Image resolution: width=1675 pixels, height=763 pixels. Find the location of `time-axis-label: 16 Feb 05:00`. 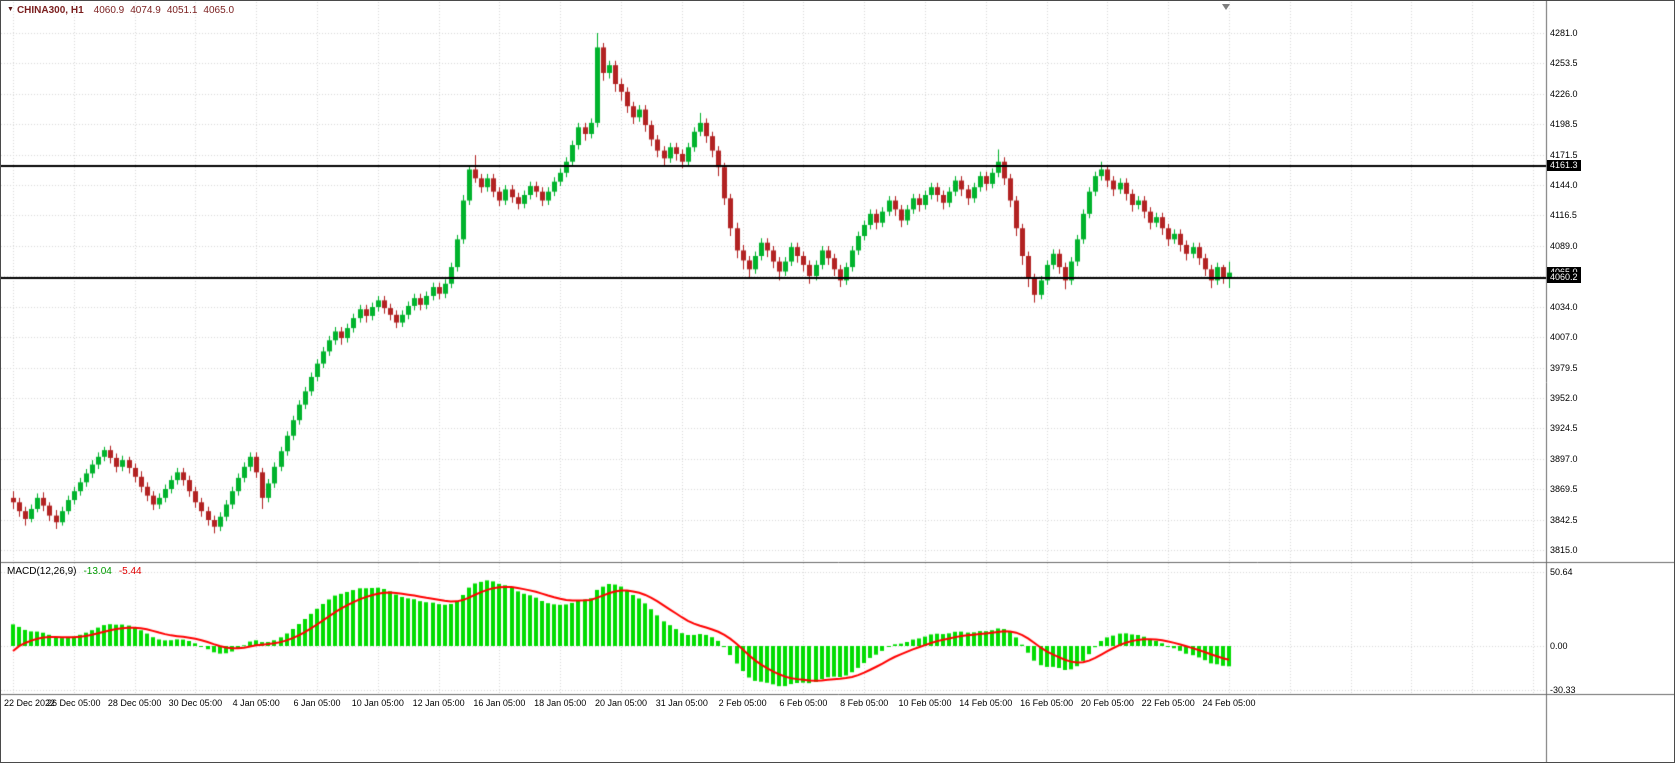

time-axis-label: 16 Feb 05:00 is located at coordinates (1047, 703).